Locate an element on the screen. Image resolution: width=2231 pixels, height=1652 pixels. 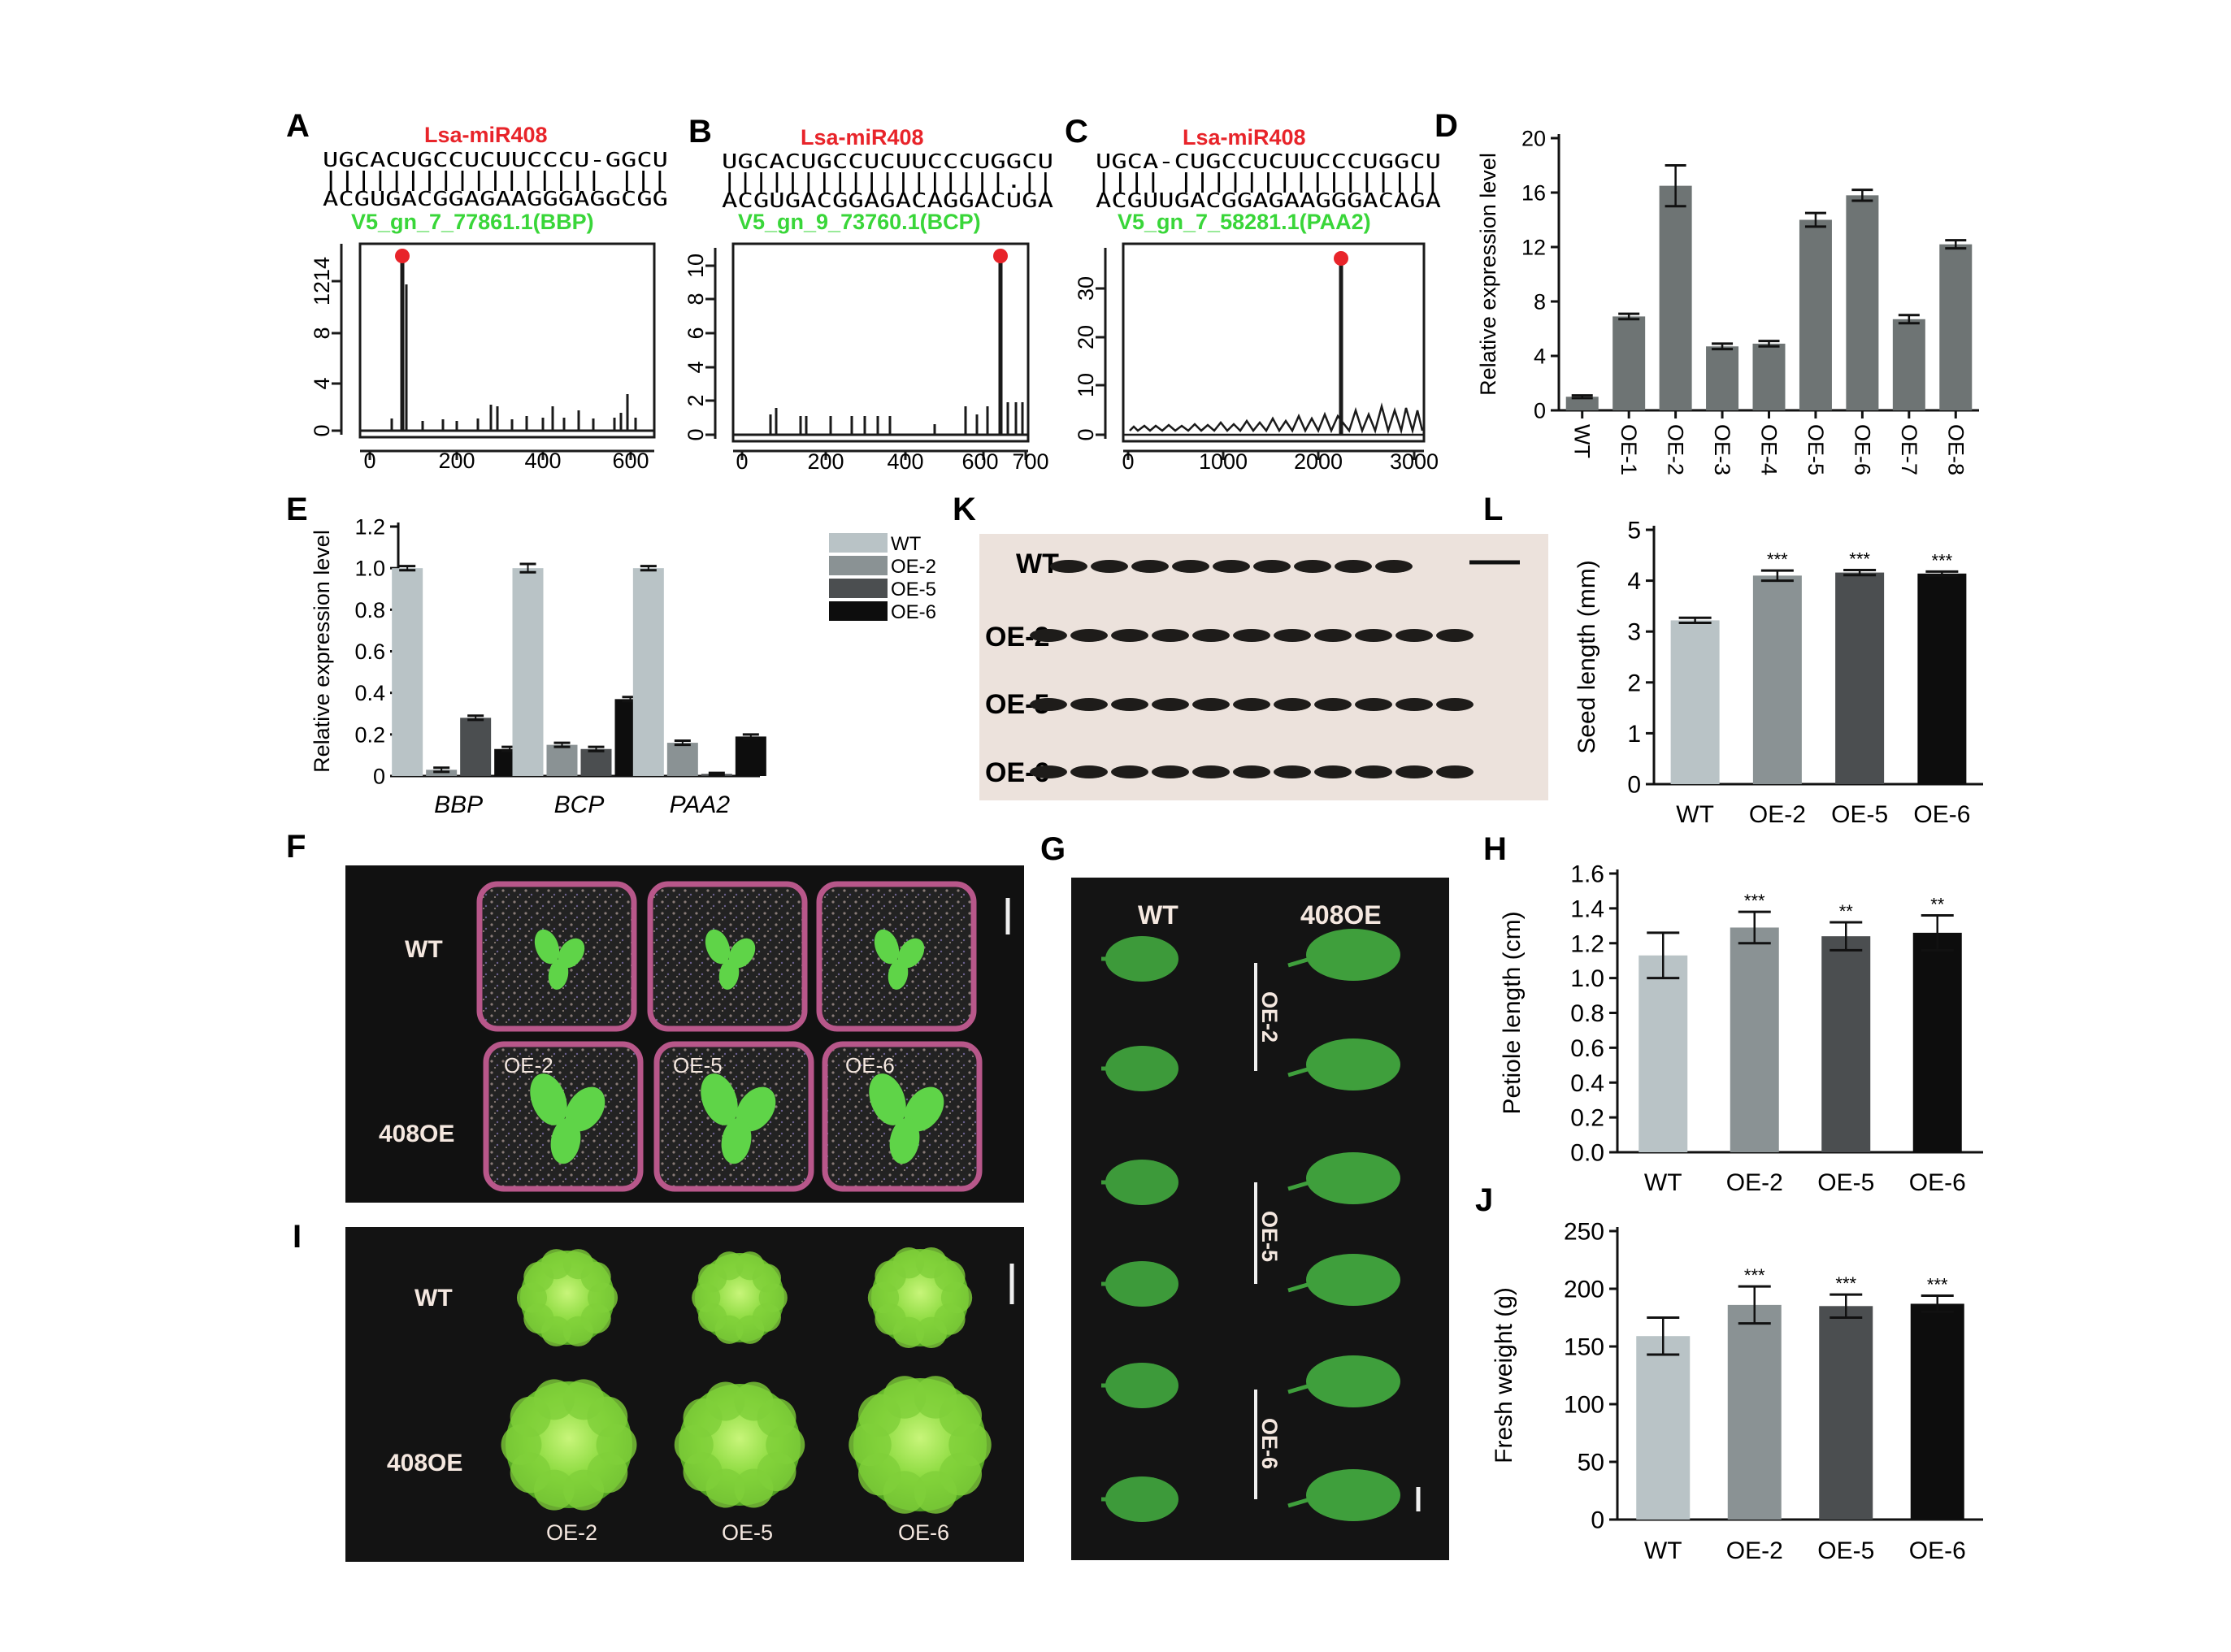
y-tick-label: 0.8 is located at coordinates (369, 610).